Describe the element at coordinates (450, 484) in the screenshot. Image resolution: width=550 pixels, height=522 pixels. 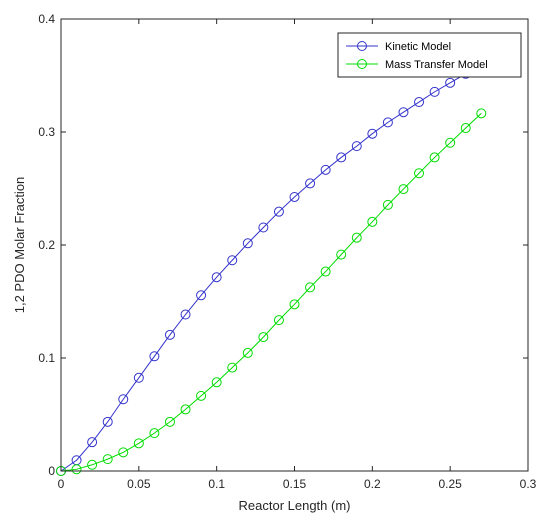
I see `x-tick-label: 0.25` at that location.